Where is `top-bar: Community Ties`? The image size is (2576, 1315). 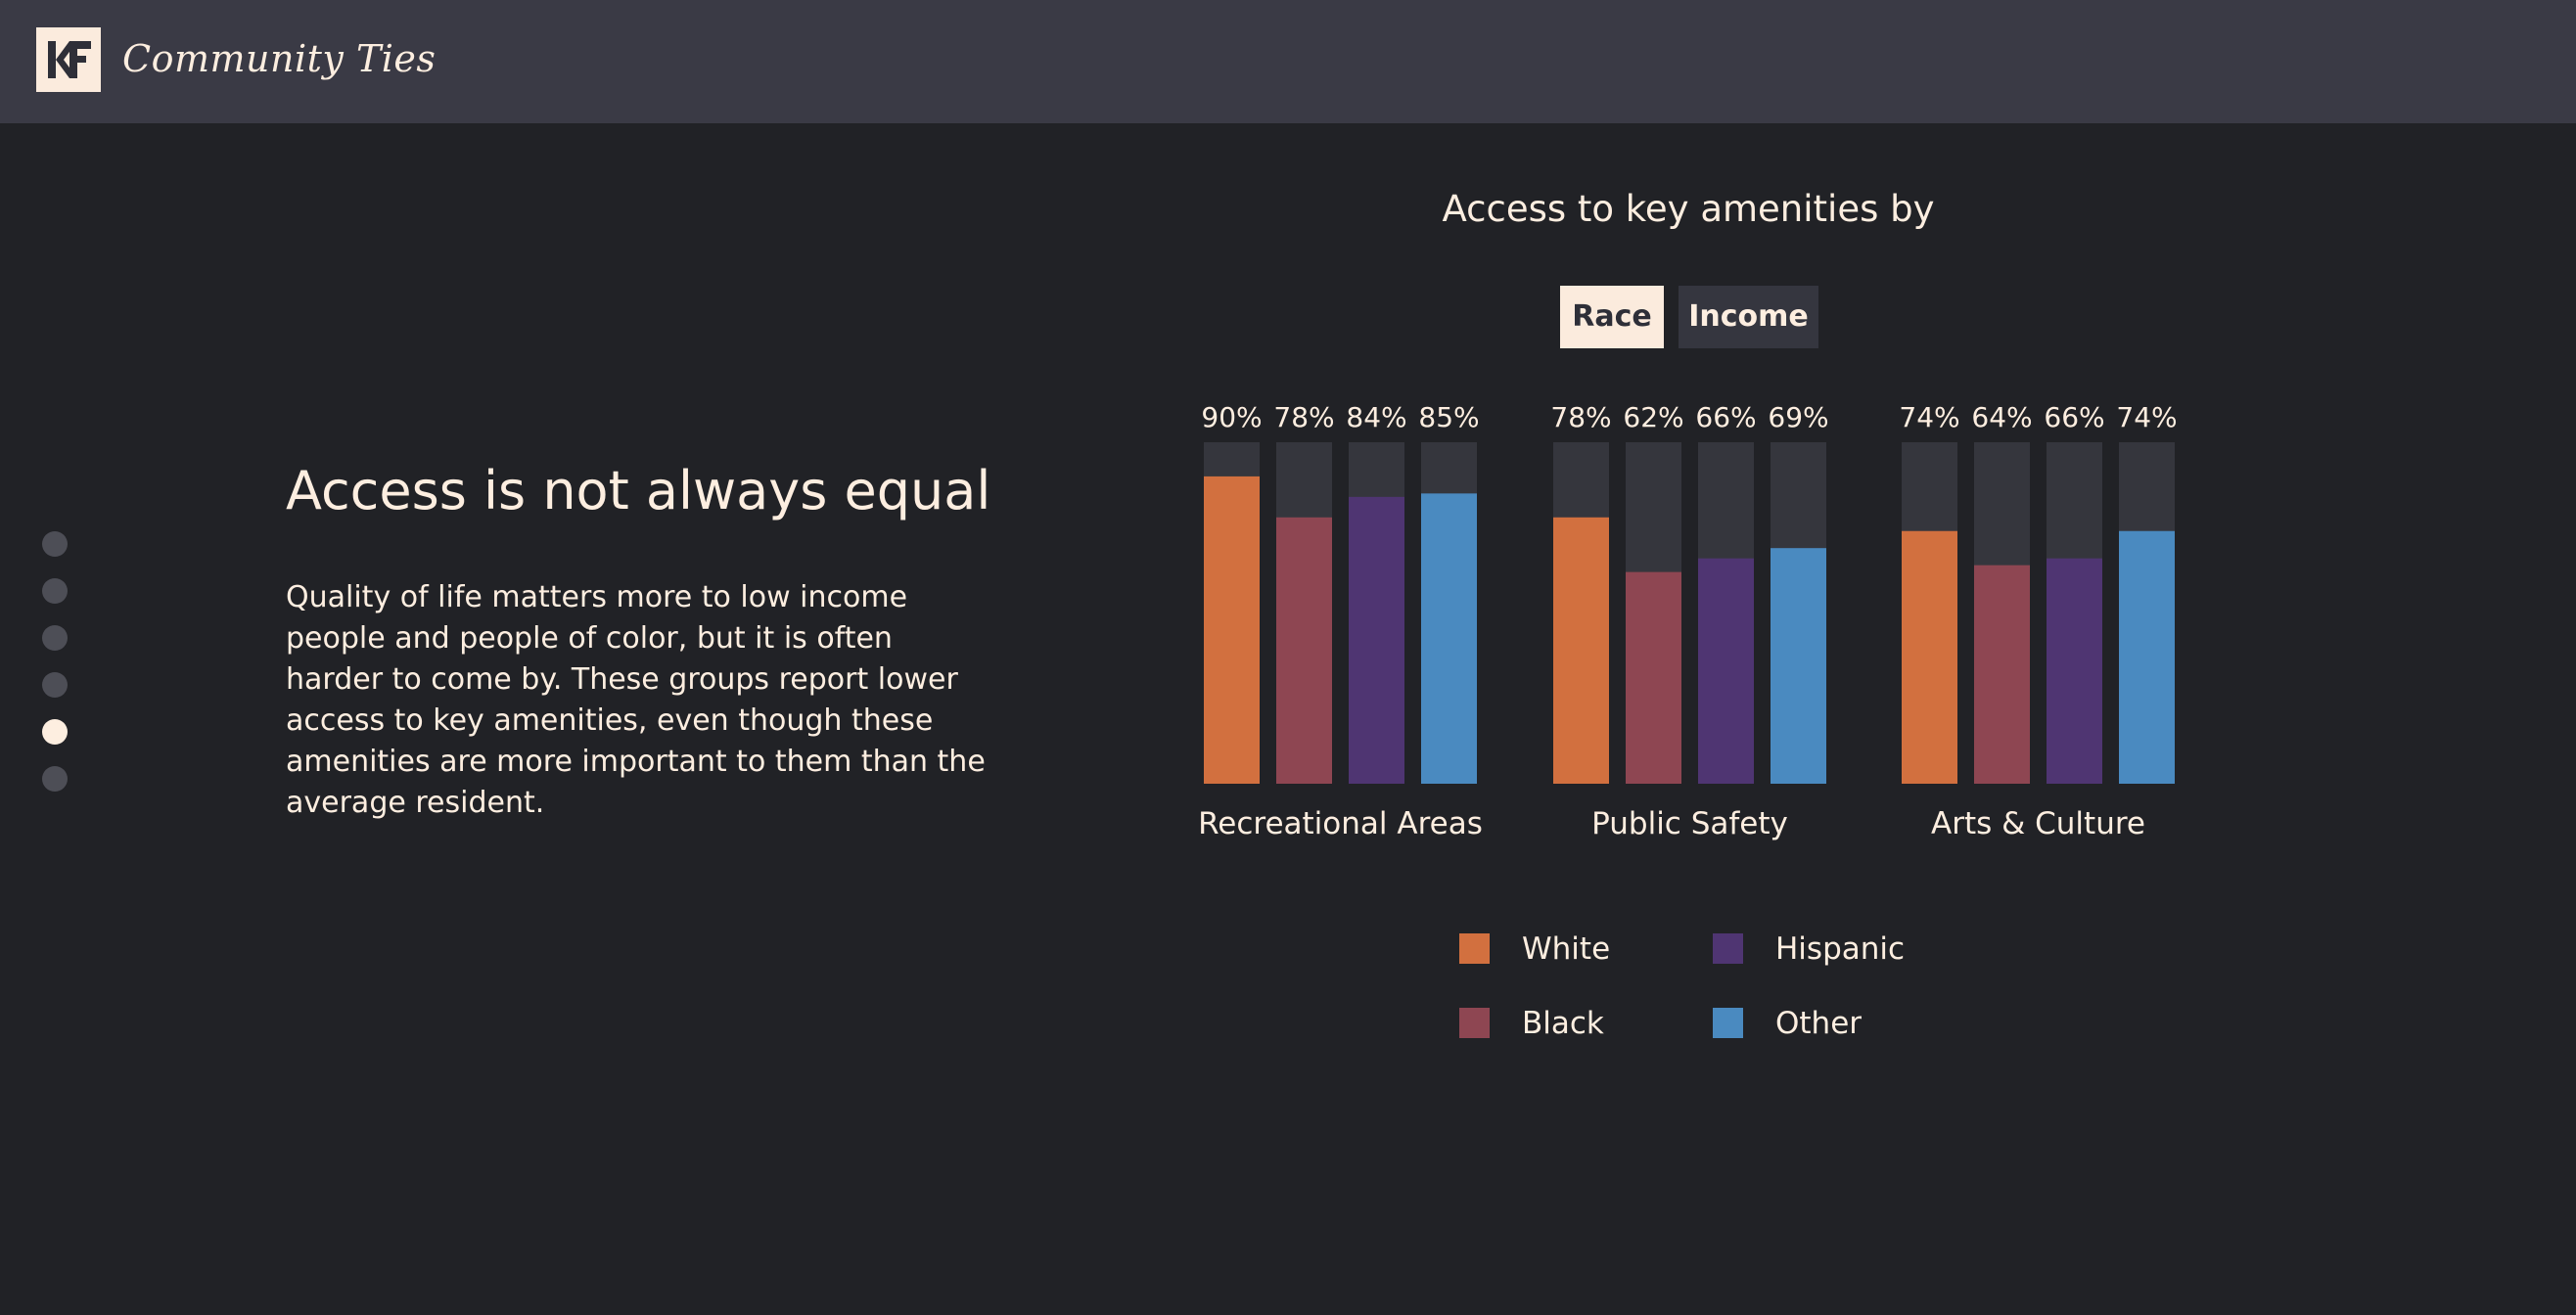 top-bar: Community Ties is located at coordinates (1288, 62).